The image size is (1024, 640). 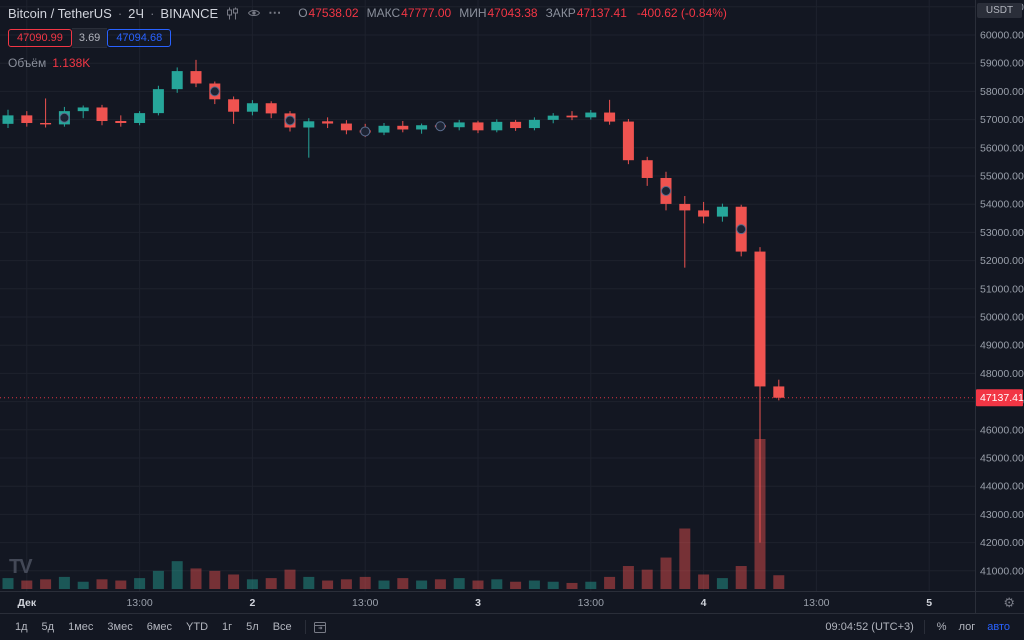 What do you see at coordinates (136, 13) in the screenshot?
I see `interval-button: 2Ч` at bounding box center [136, 13].